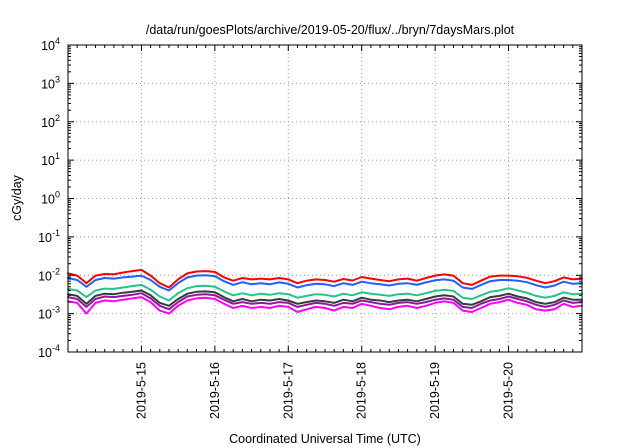  I want to click on x-tick-label: 2019-5-17, so click(288, 390).